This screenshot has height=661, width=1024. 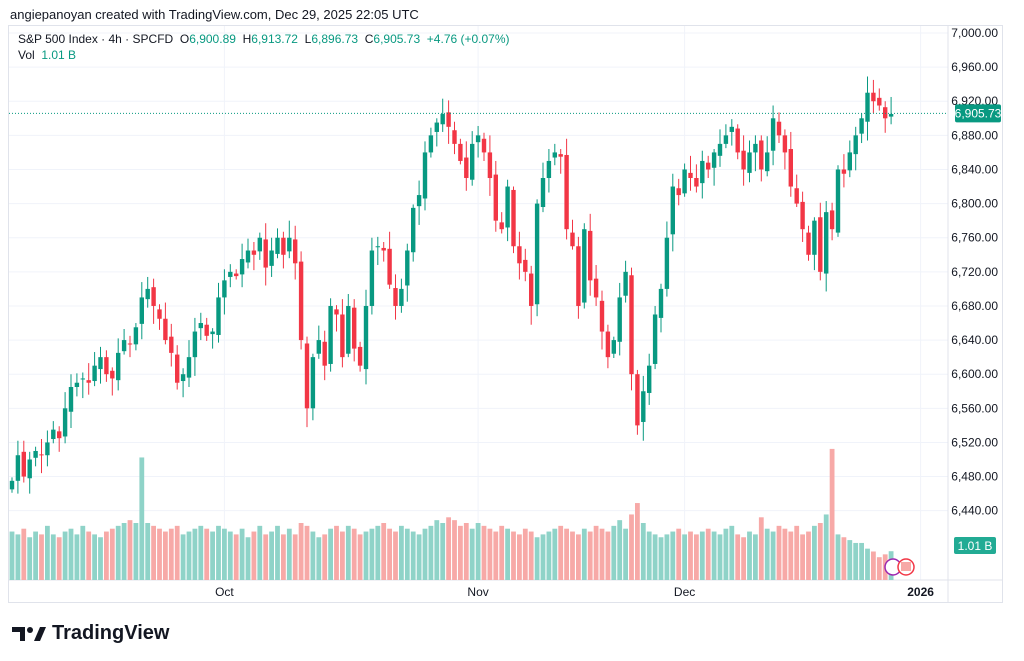 What do you see at coordinates (96, 39) in the screenshot?
I see `symbol-title: S&P 500 Index · 4h · SPCFD` at bounding box center [96, 39].